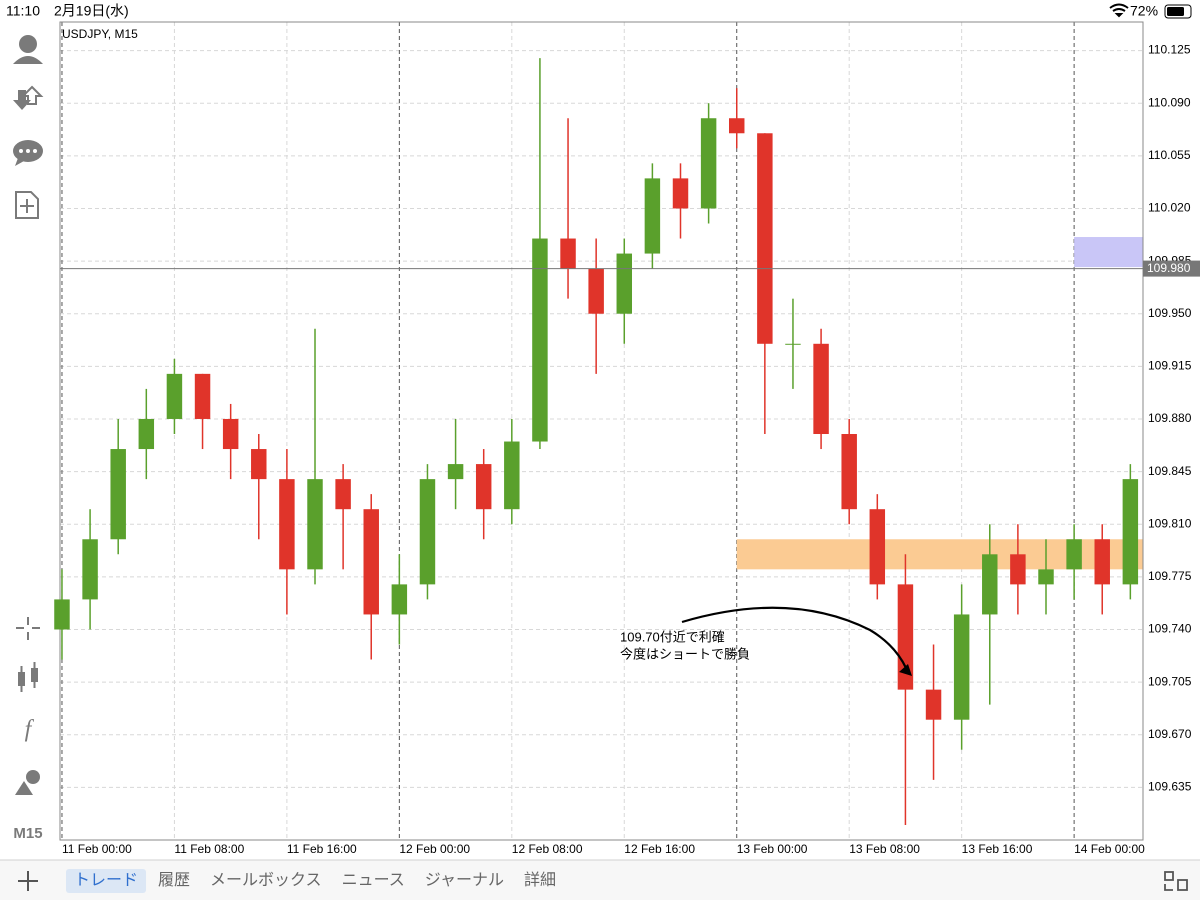 This screenshot has width=1200, height=905. I want to click on y-tick-label: 109.635, so click(1170, 787).